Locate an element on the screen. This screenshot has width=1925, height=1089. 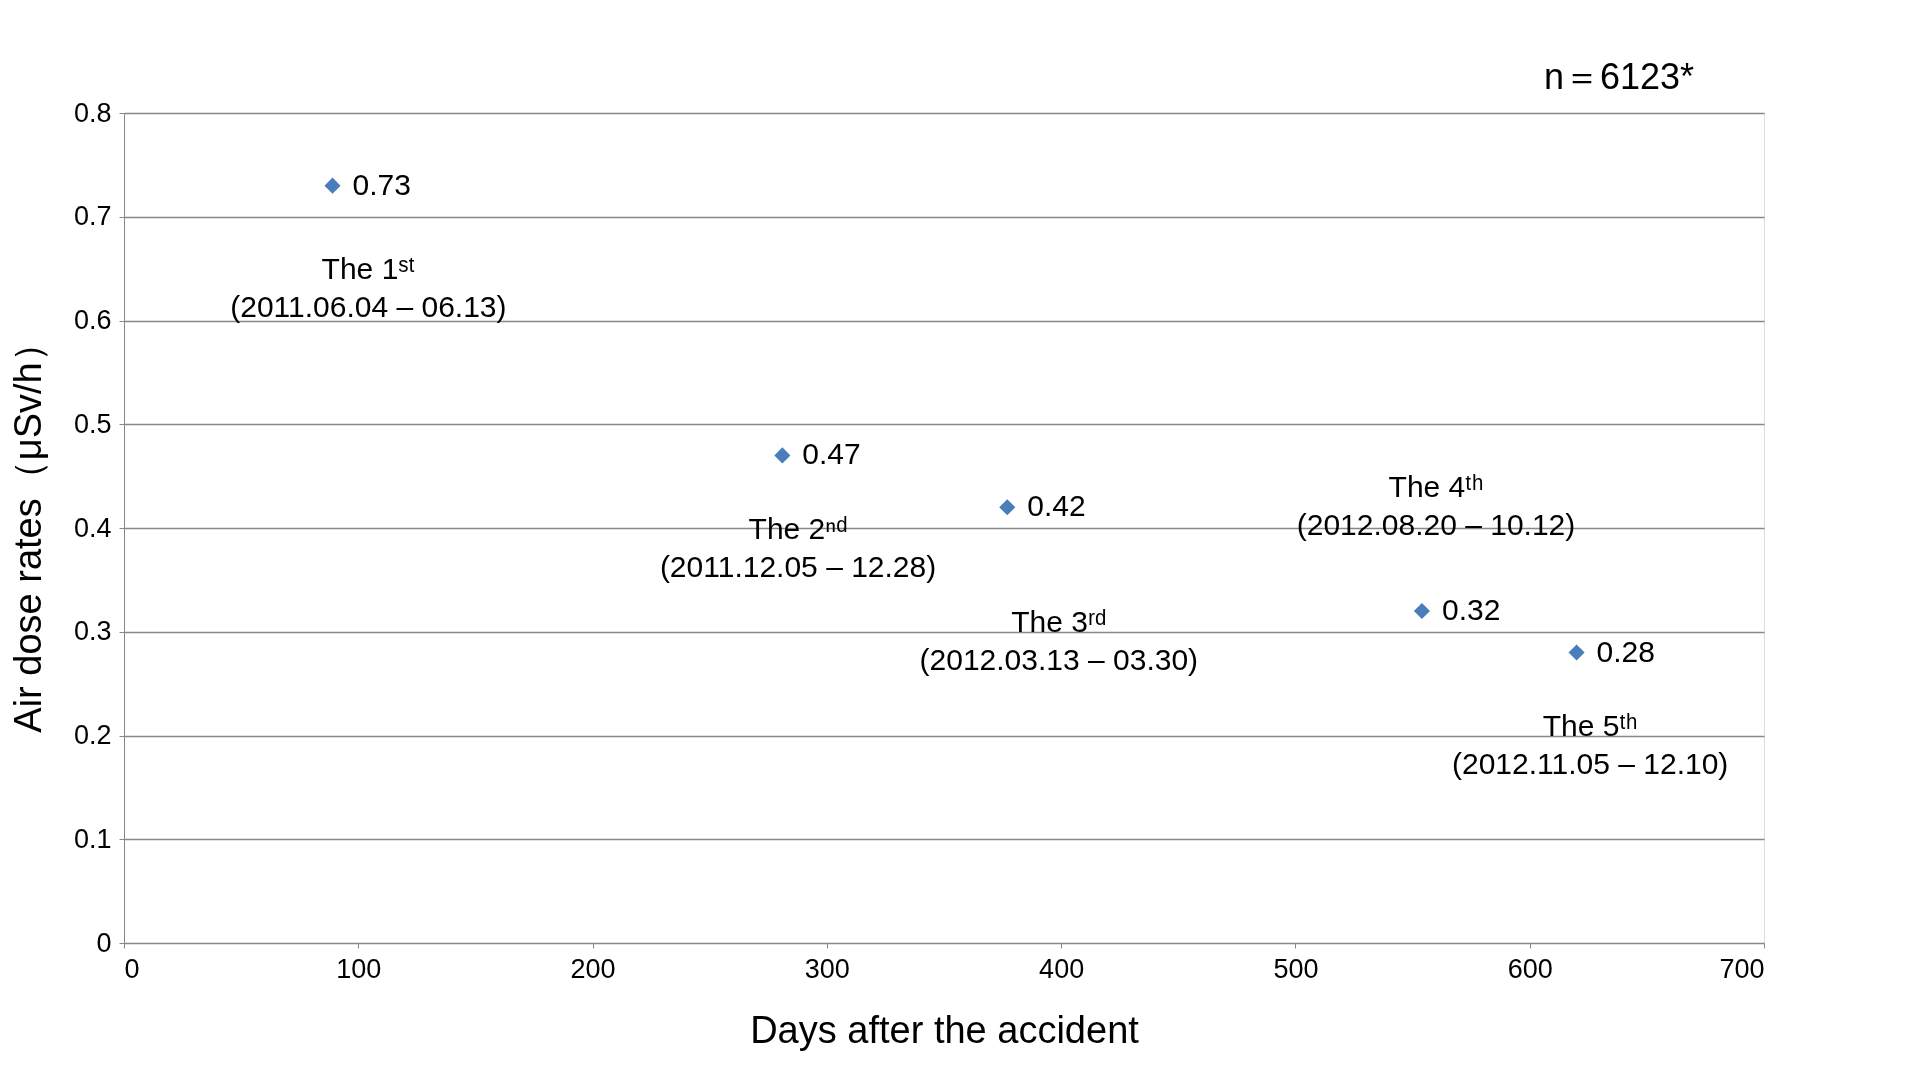
y-tick-label: 0 is located at coordinates (104, 942).